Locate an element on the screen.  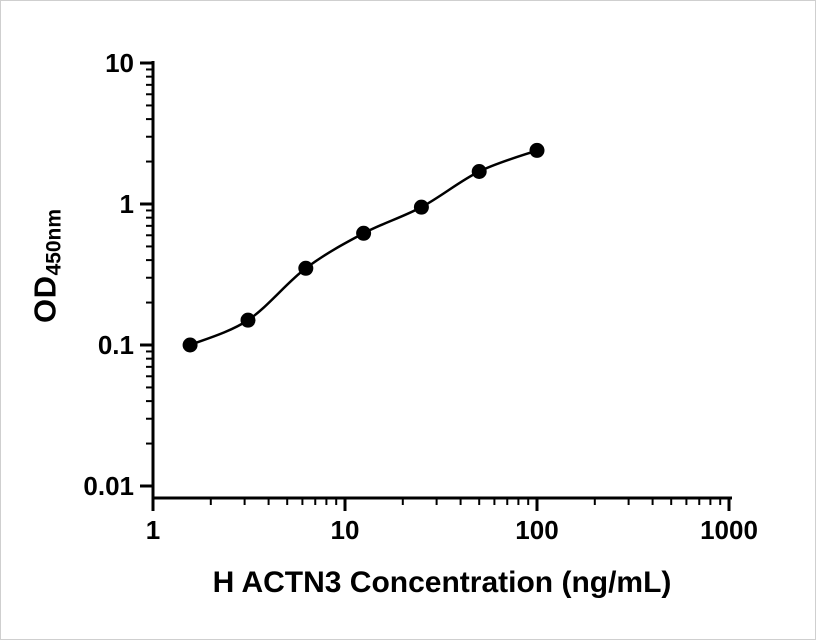
y-axis-label-subscript: 450nm is located at coordinates (54, 242).